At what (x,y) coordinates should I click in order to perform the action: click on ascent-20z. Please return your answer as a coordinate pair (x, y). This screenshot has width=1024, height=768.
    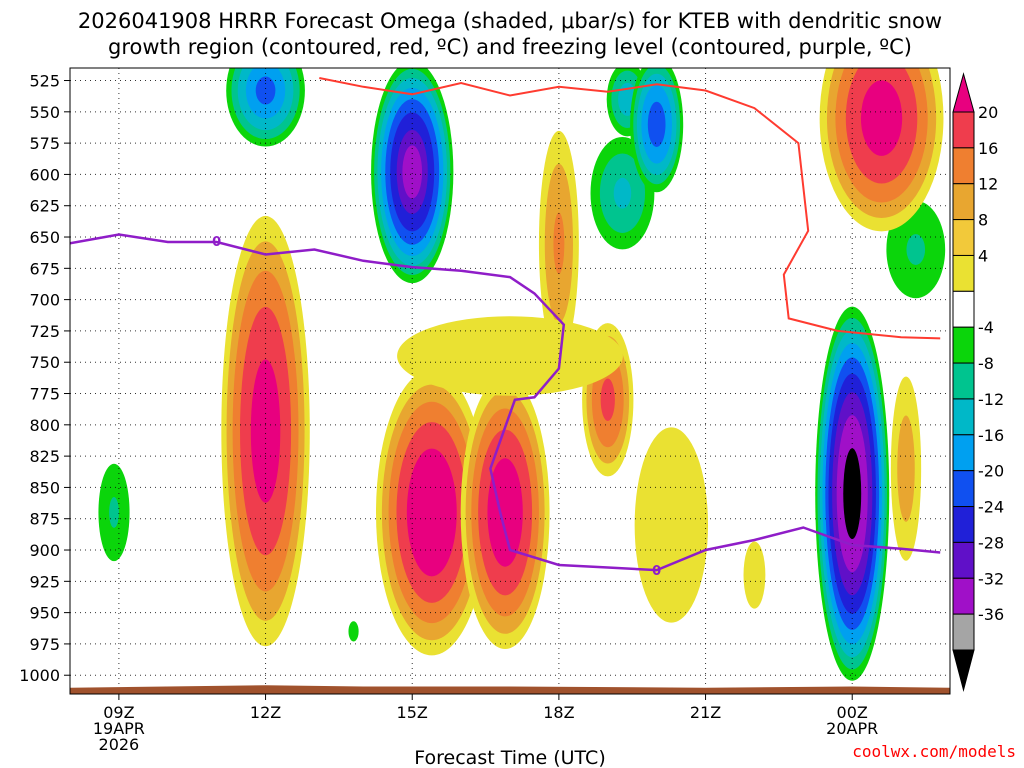
    Looking at the image, I should click on (657, 130).